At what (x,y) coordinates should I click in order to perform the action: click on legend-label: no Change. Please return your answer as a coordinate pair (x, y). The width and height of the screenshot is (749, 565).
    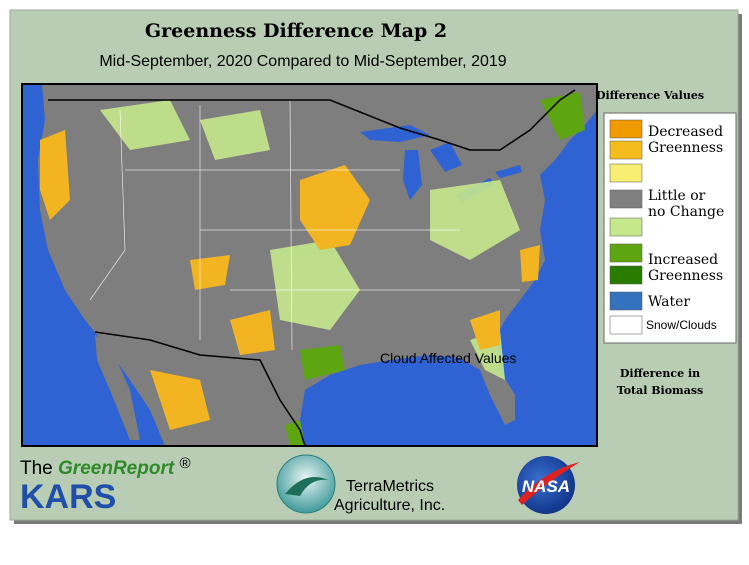
    Looking at the image, I should click on (686, 212).